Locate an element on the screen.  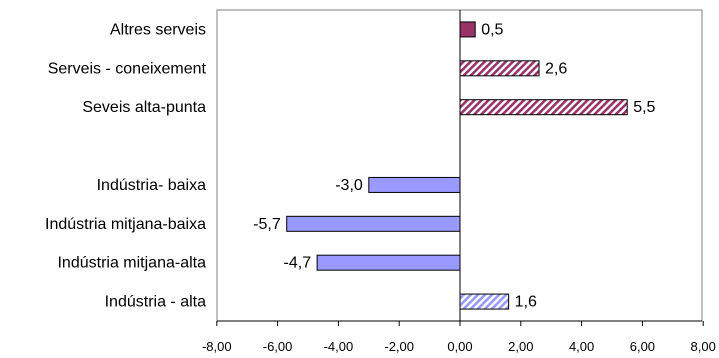
category-label: Serveis - coneixement is located at coordinates (127, 68).